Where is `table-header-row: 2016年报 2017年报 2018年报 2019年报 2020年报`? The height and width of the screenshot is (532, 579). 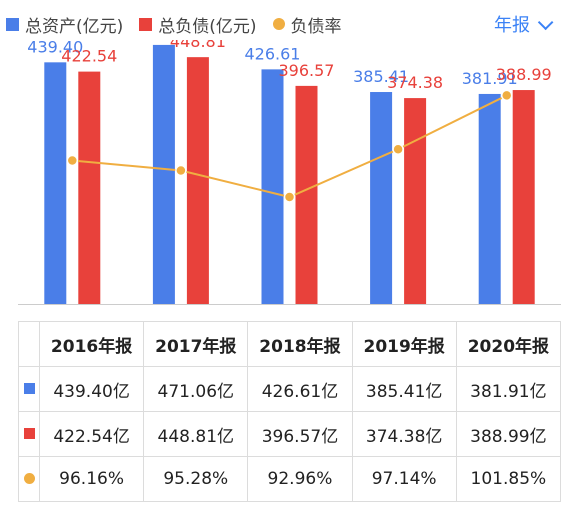
table-header-row: 2016年报 2017年报 2018年报 2019年报 2020年报 is located at coordinates (290, 344).